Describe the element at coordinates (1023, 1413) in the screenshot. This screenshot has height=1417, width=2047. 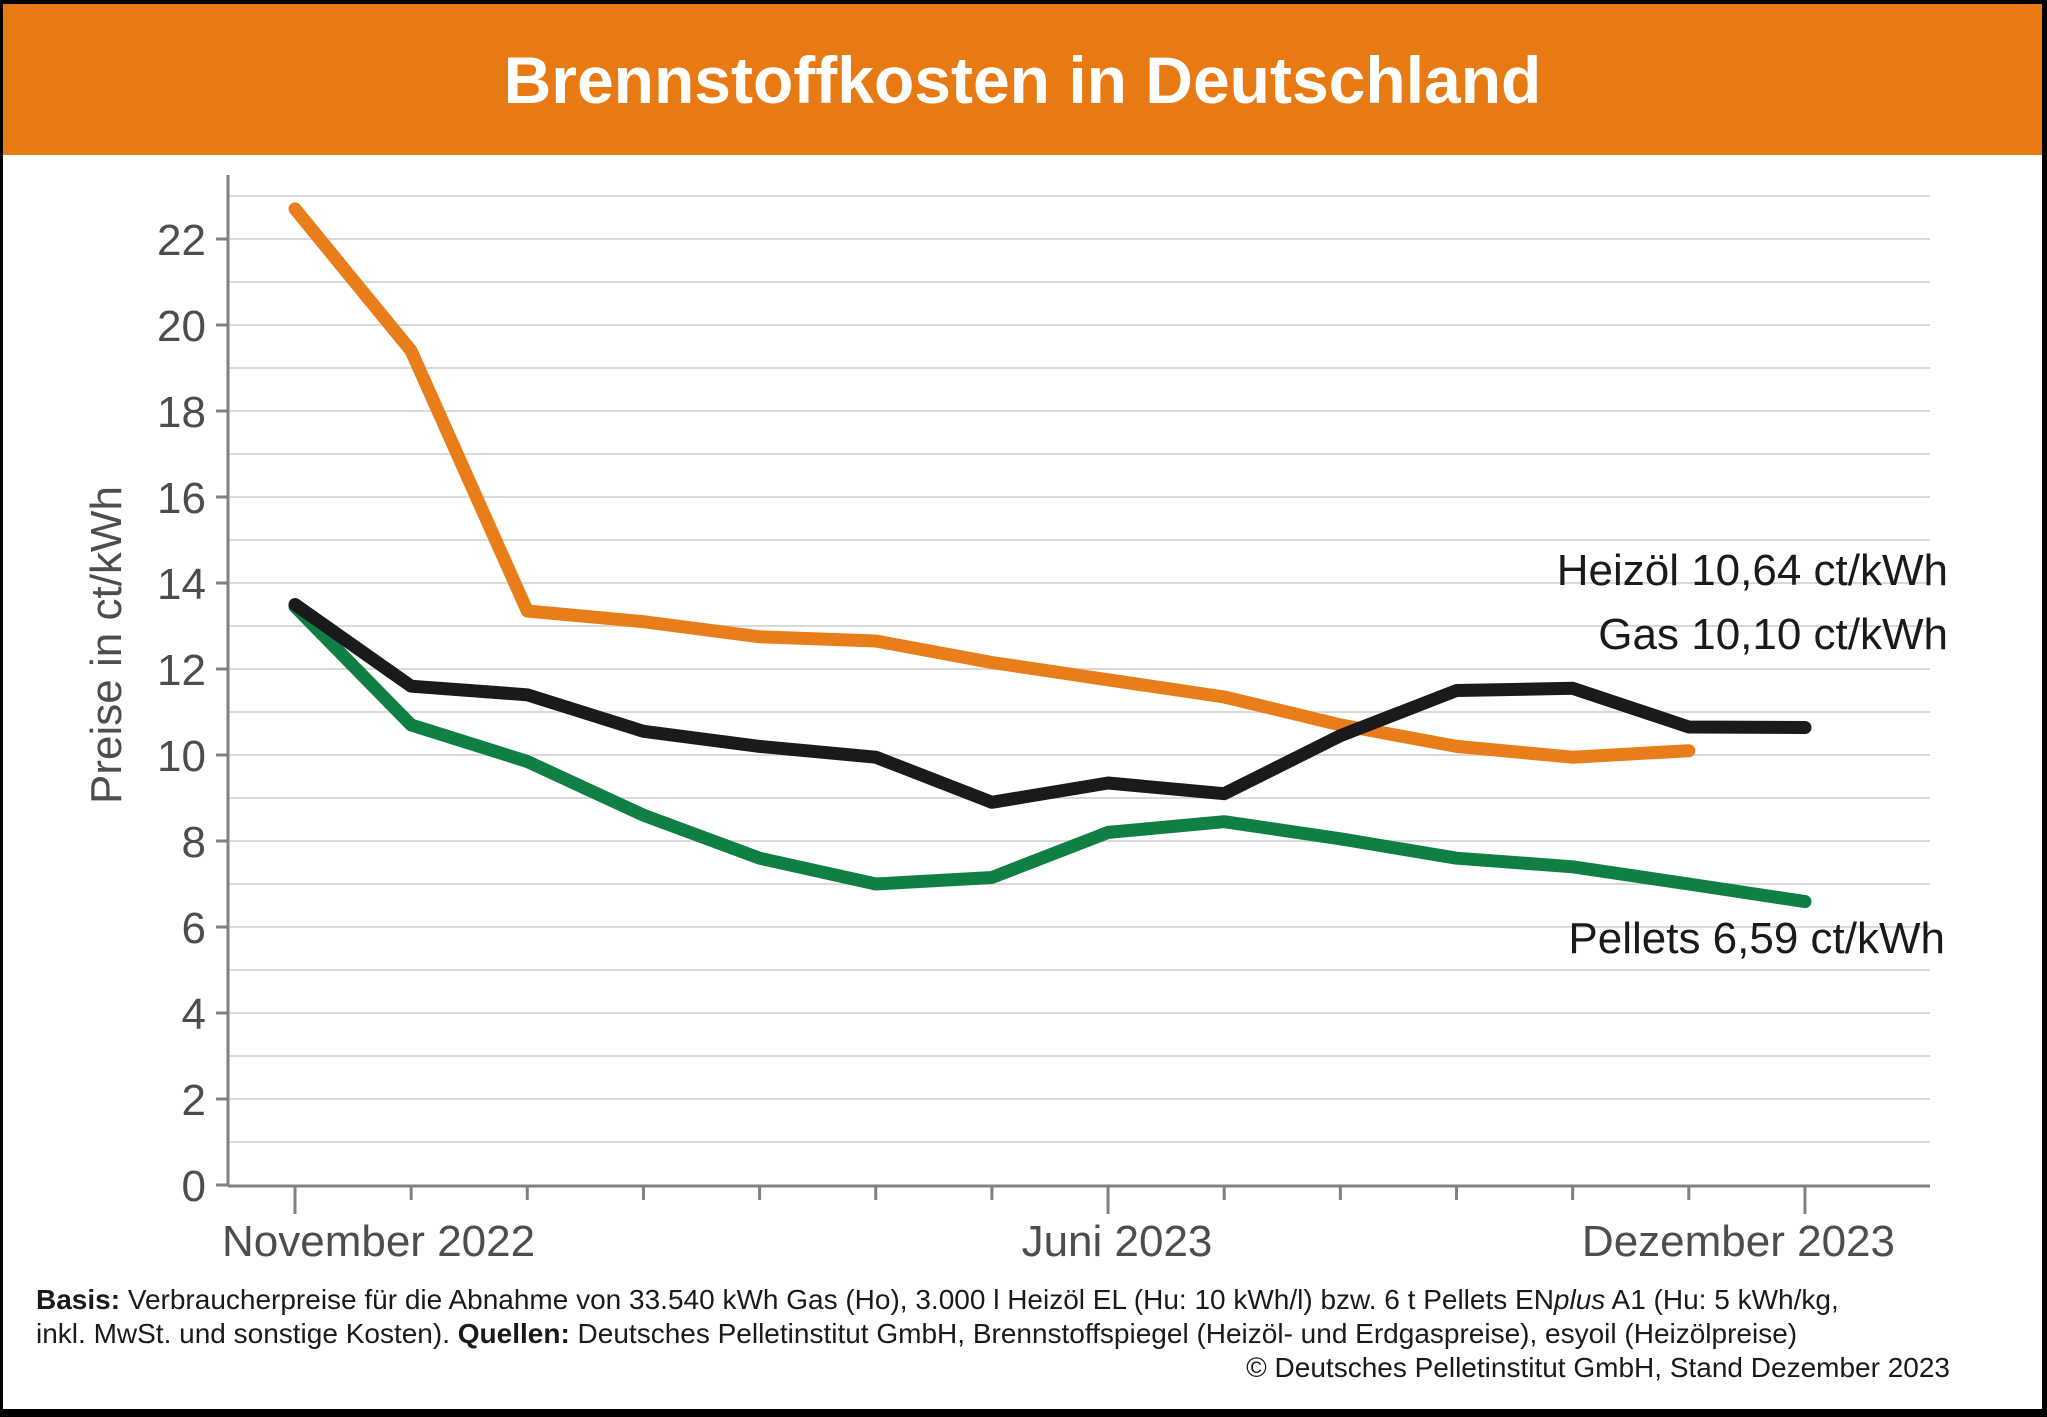
I see `border-bottom` at that location.